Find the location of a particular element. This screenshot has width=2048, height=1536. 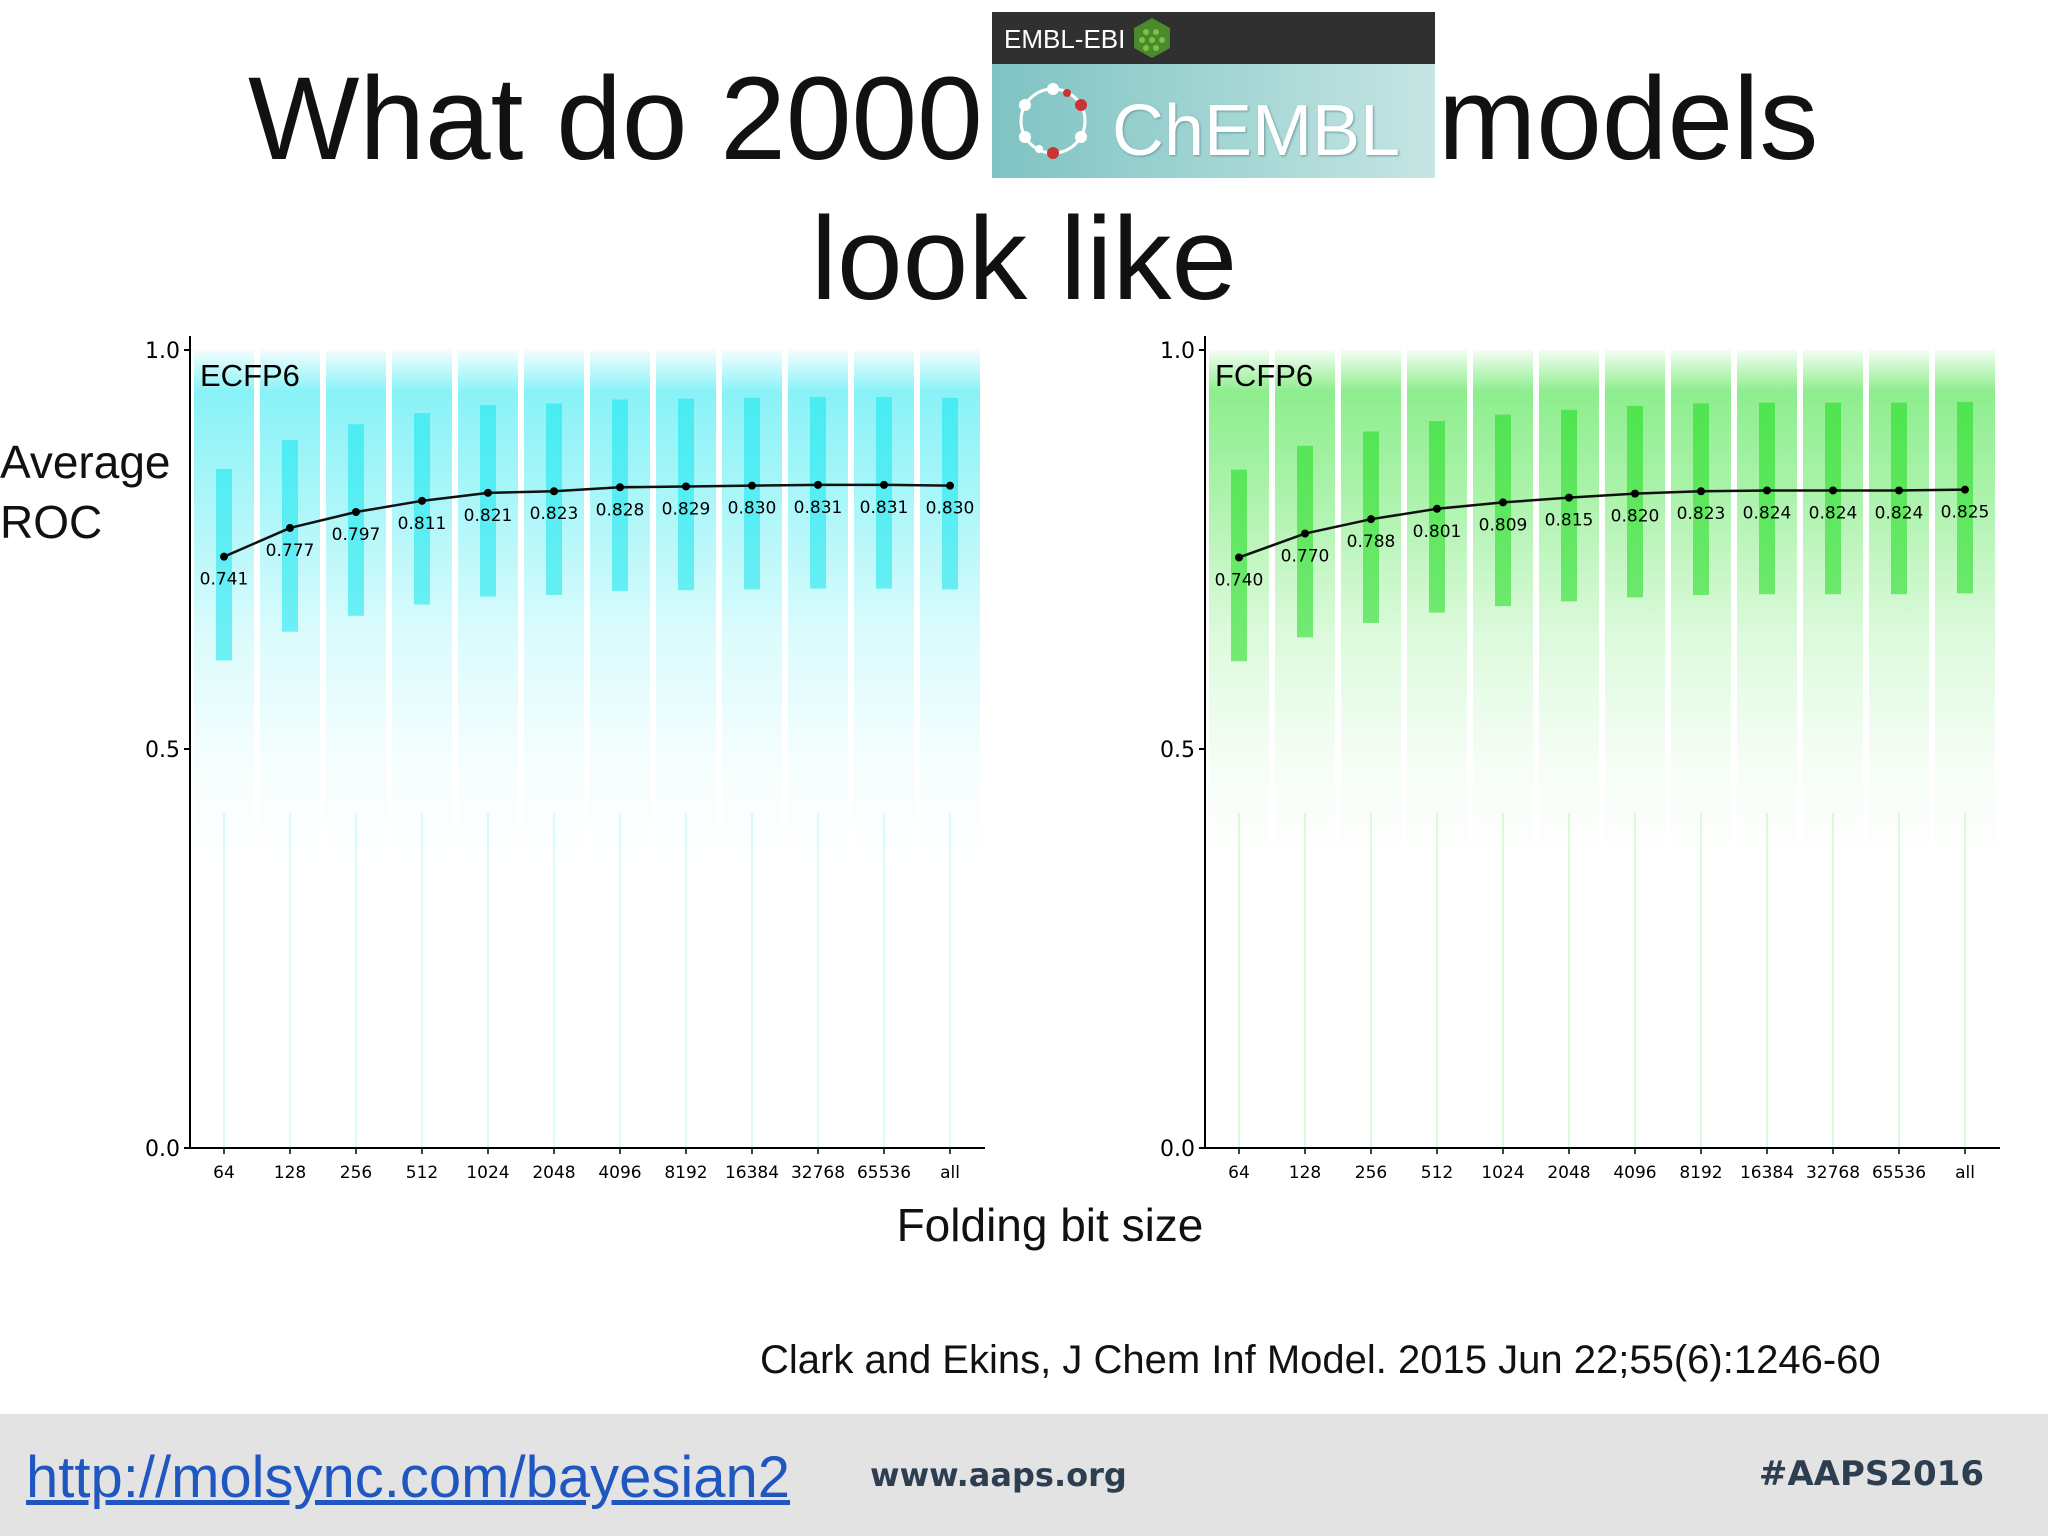

logo-body: ChEMBL is located at coordinates (1213, 121).